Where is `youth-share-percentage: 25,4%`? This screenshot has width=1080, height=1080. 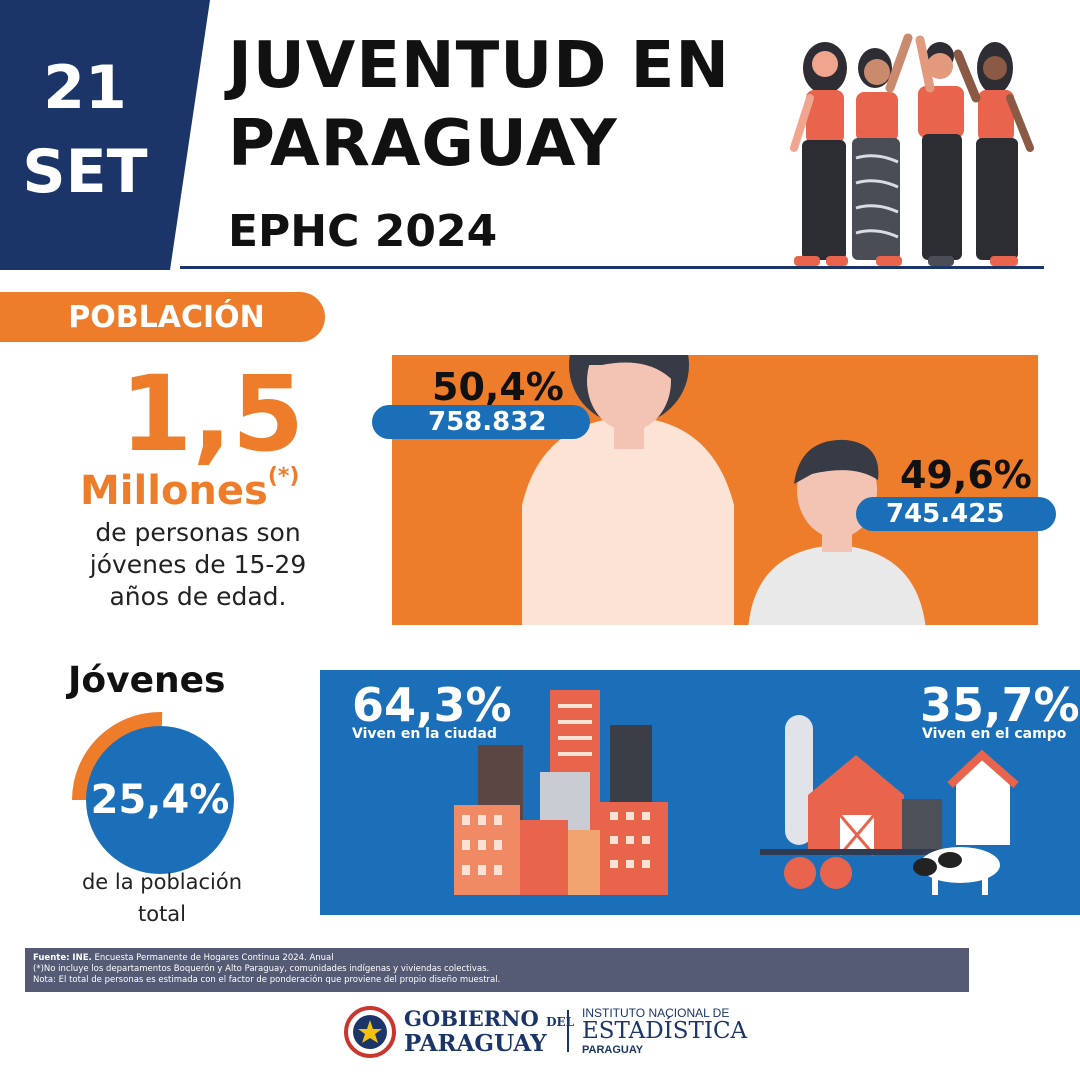 youth-share-percentage: 25,4% is located at coordinates (160, 800).